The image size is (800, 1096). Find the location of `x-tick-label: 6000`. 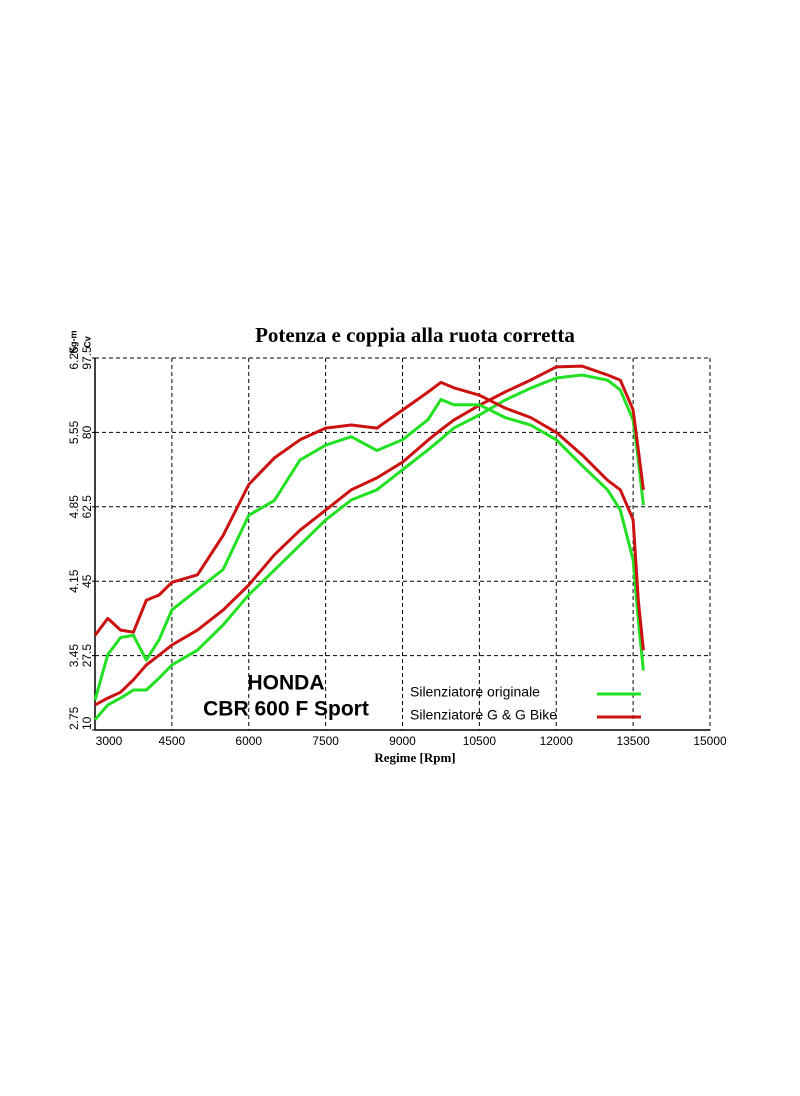

x-tick-label: 6000 is located at coordinates (248, 741).